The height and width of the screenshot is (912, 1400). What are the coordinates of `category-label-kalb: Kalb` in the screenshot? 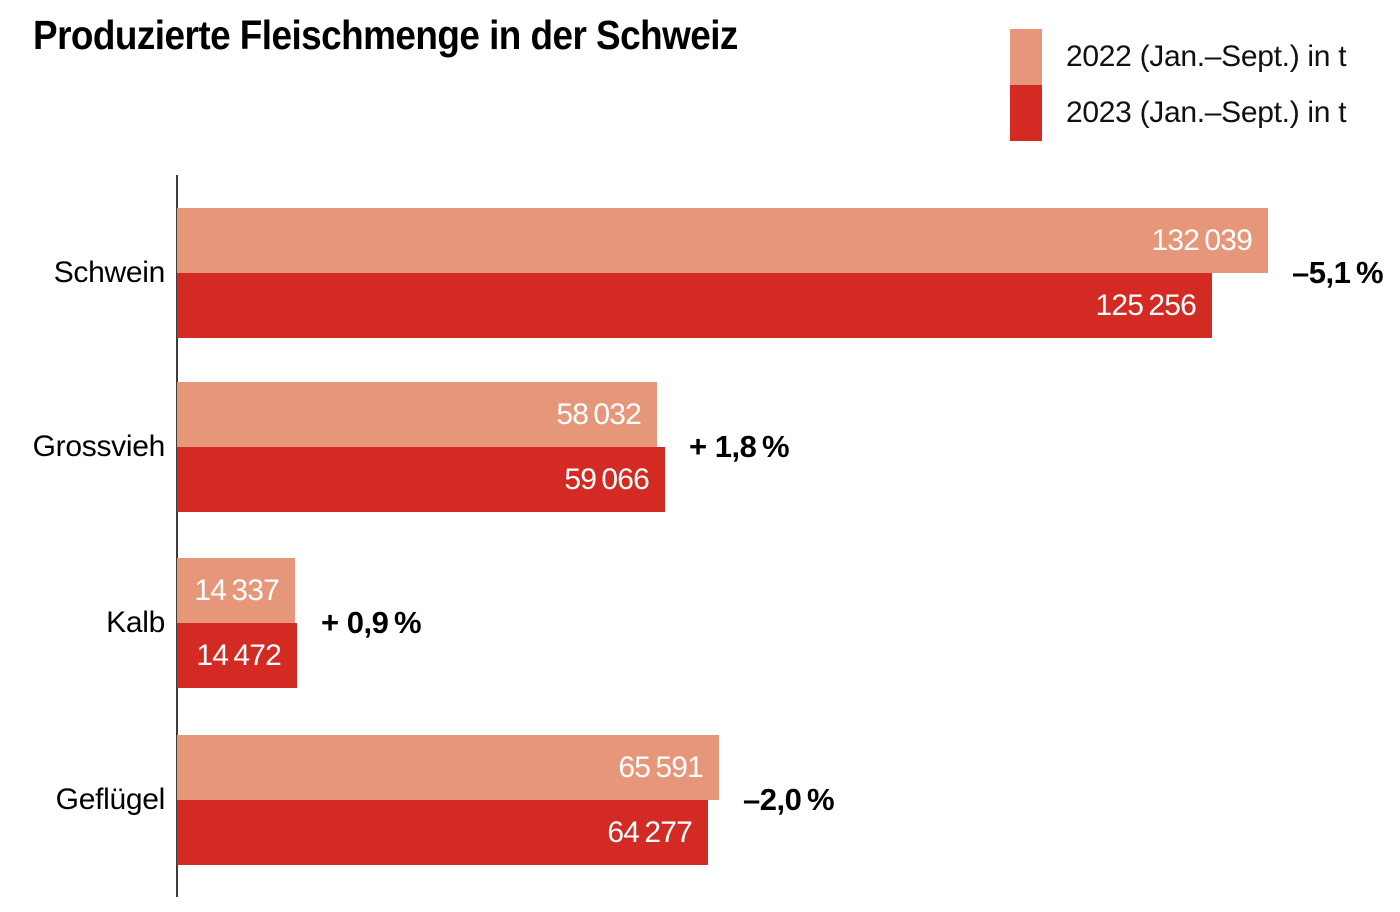 It's located at (135, 622).